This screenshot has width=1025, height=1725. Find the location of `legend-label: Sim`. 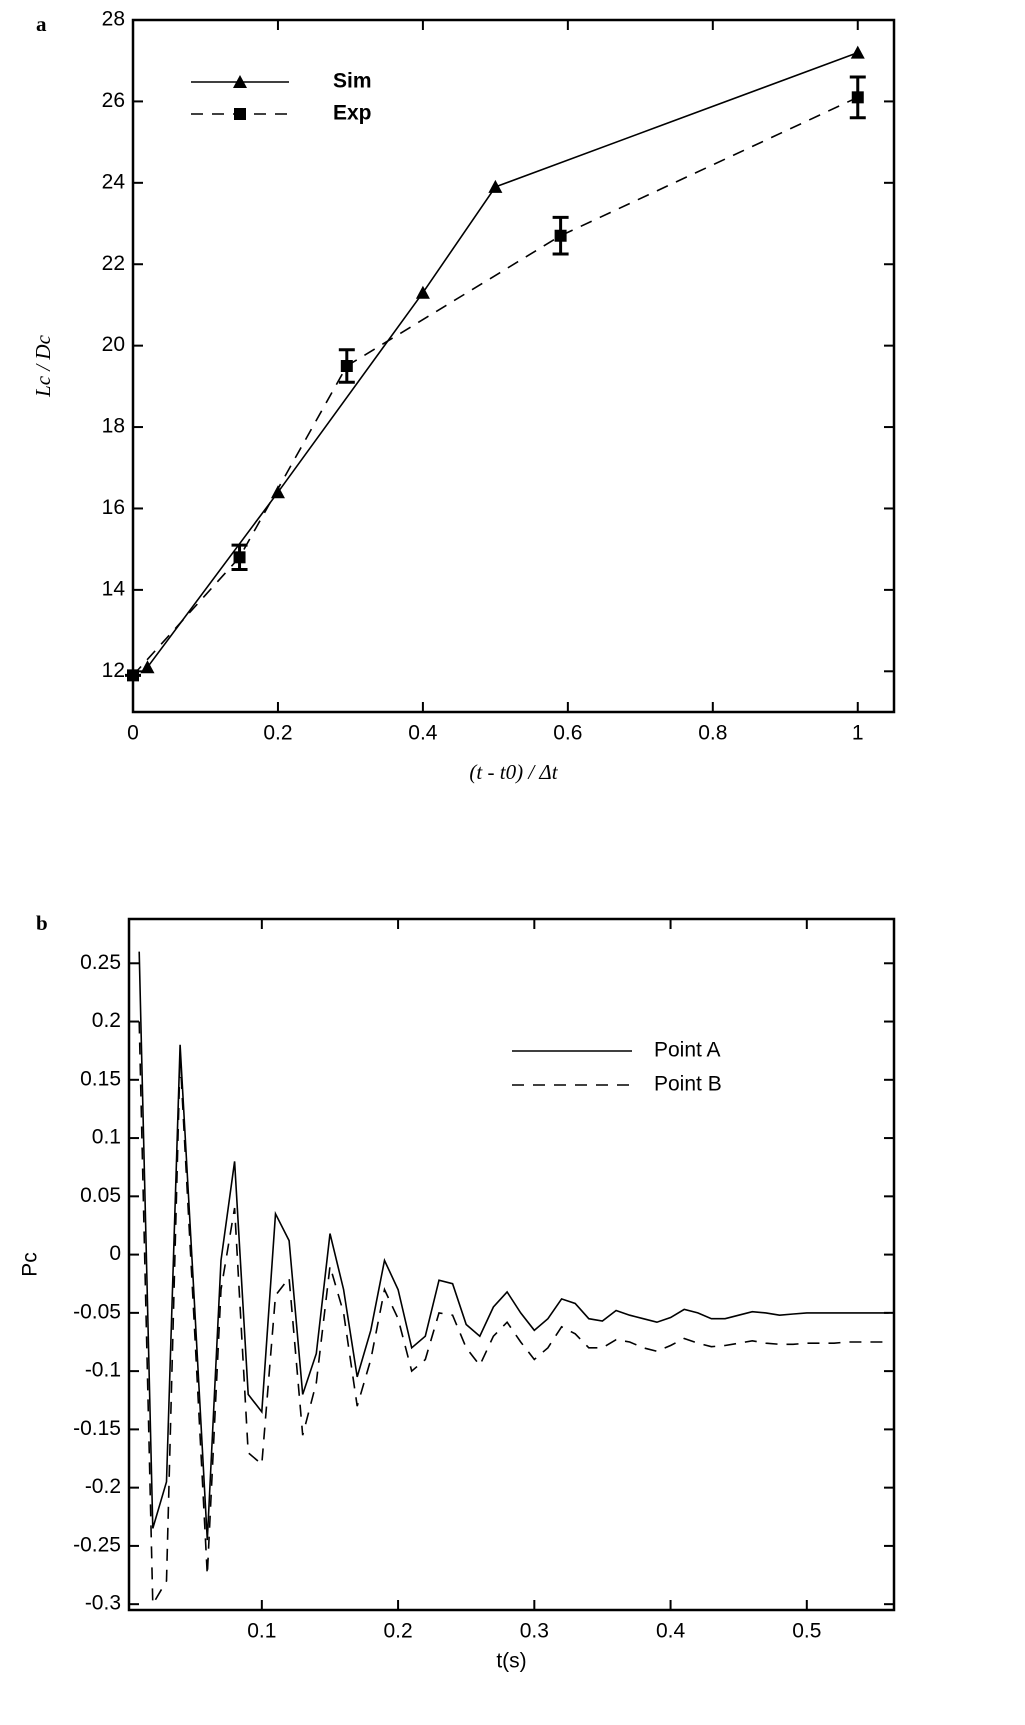

legend-label: Sim is located at coordinates (352, 81).